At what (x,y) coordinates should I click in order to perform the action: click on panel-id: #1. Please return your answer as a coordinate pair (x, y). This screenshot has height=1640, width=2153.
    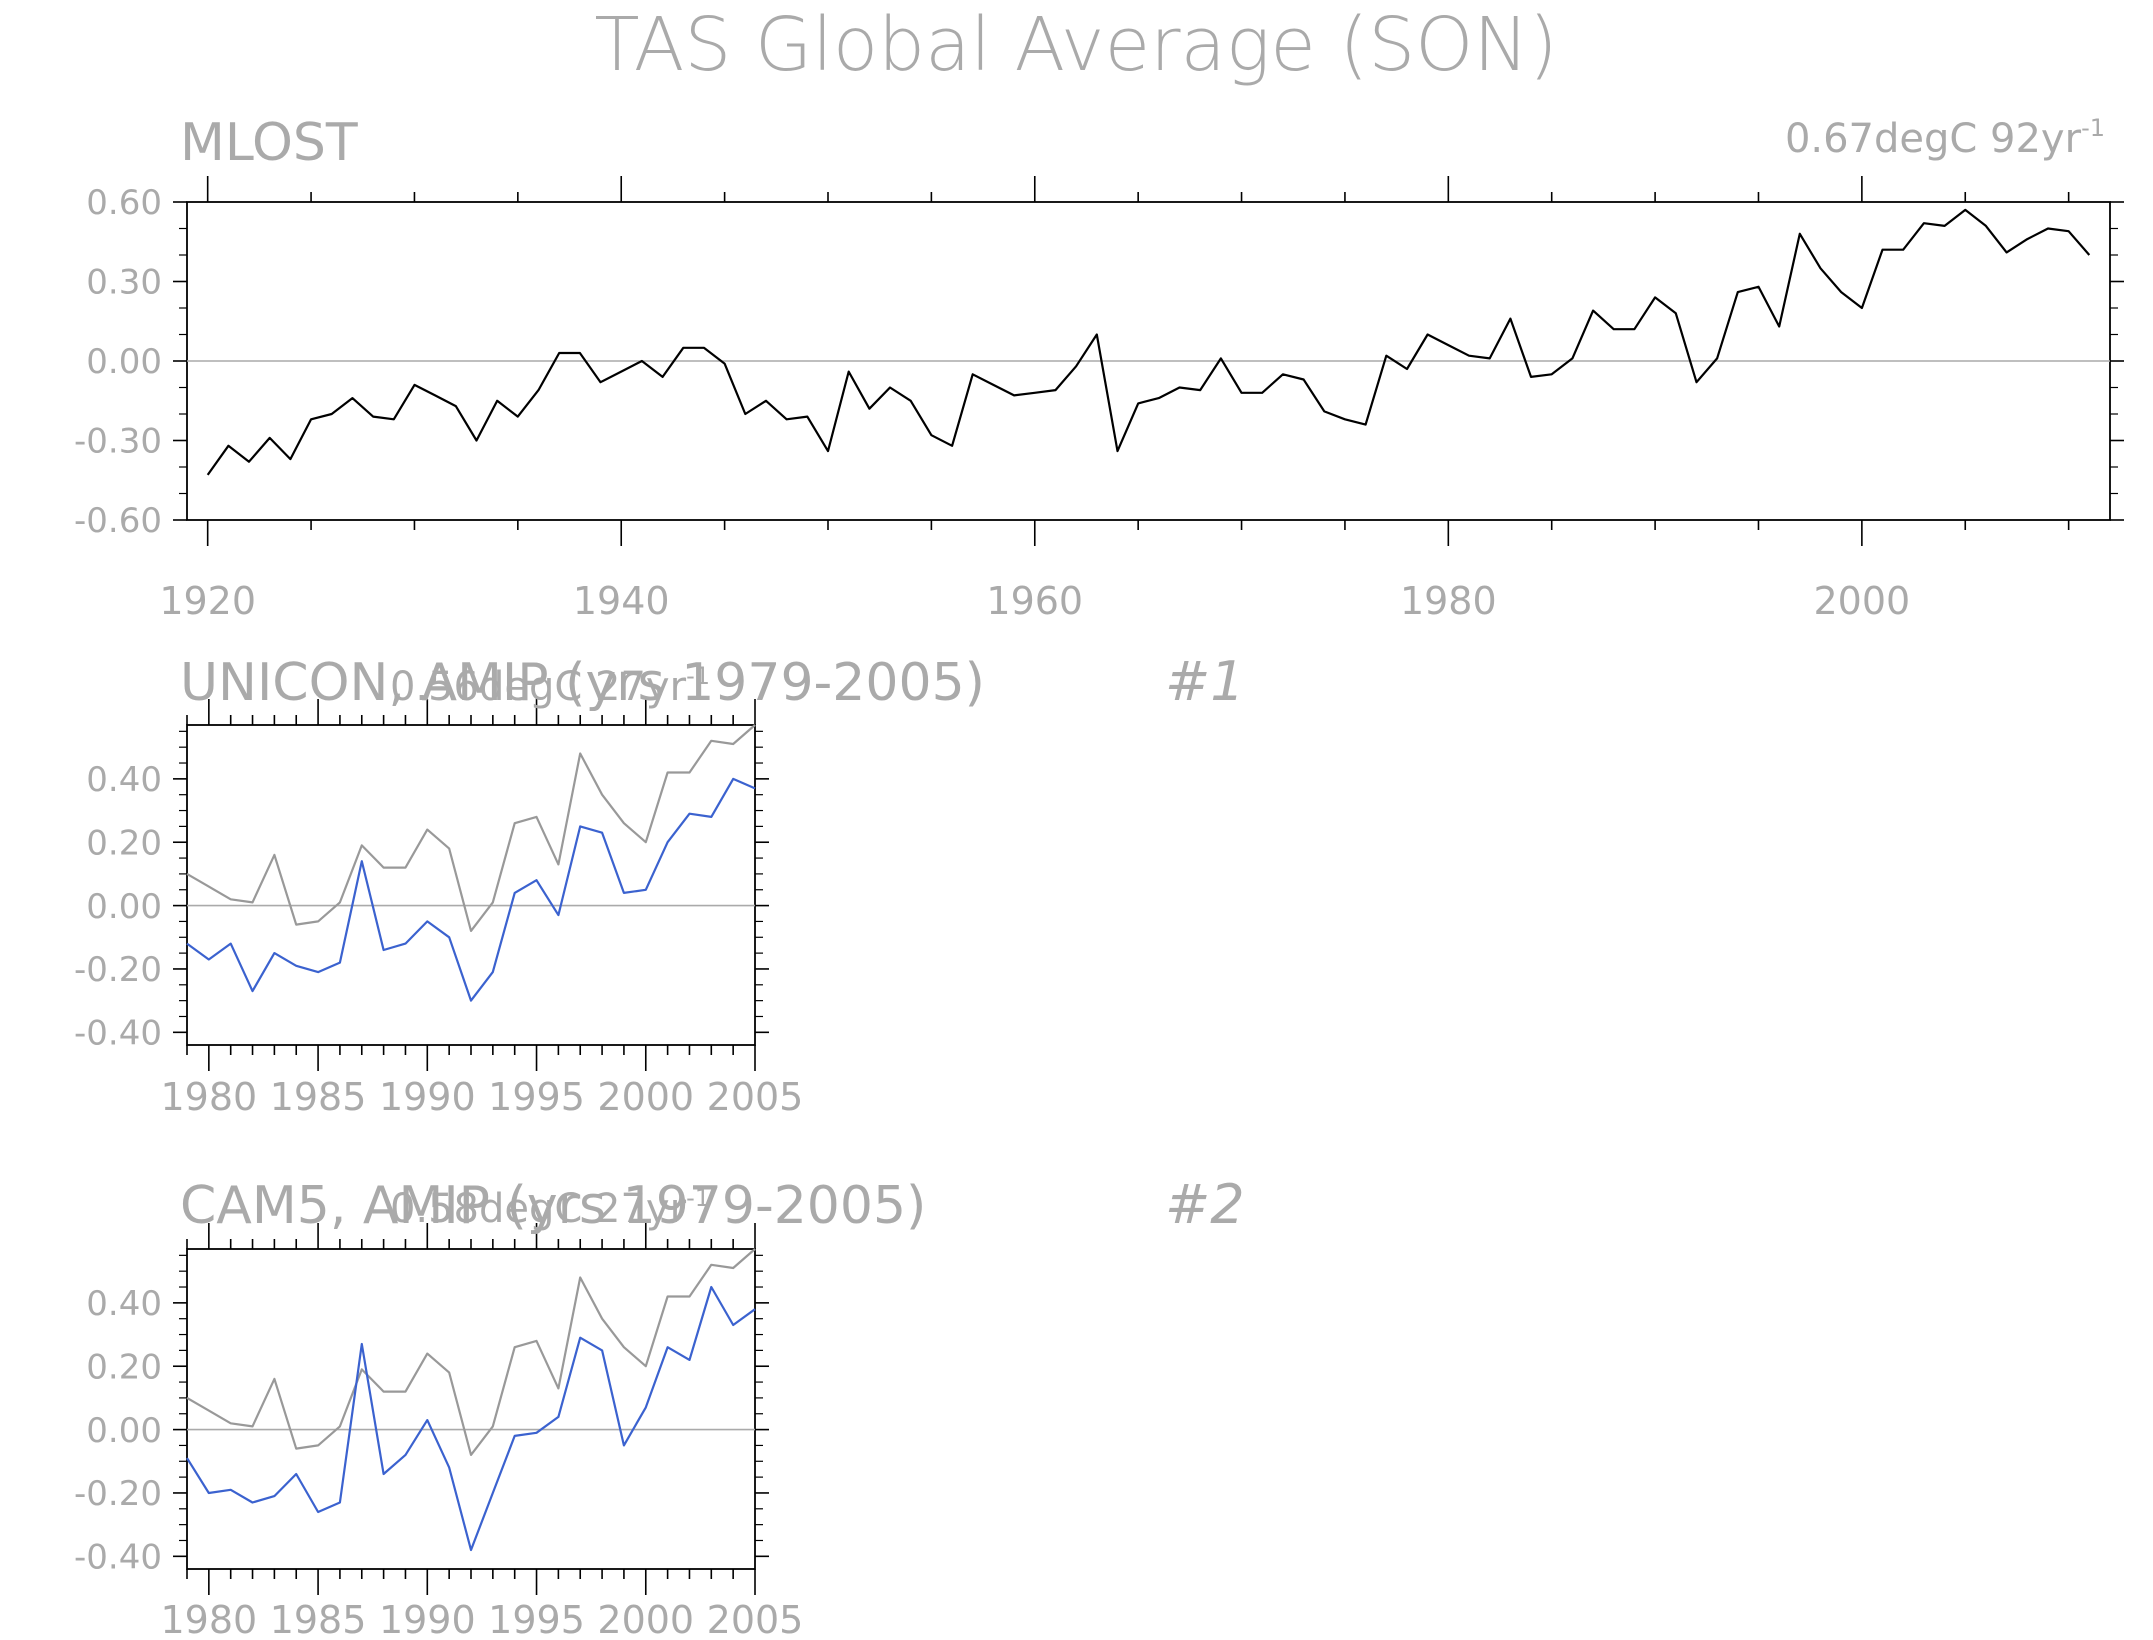
    Looking at the image, I should click on (1205, 681).